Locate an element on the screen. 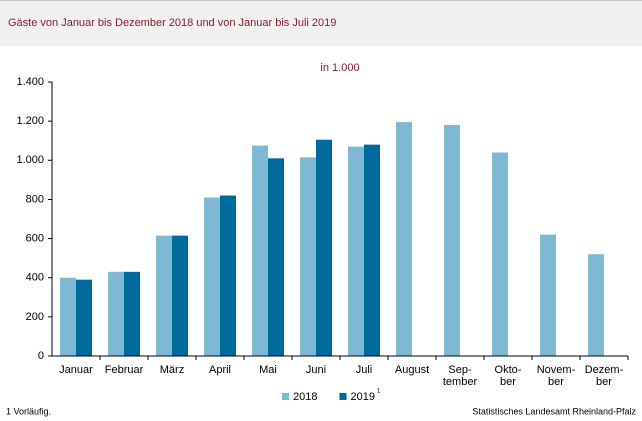  y-tick-label: 1.400 is located at coordinates (30, 82).